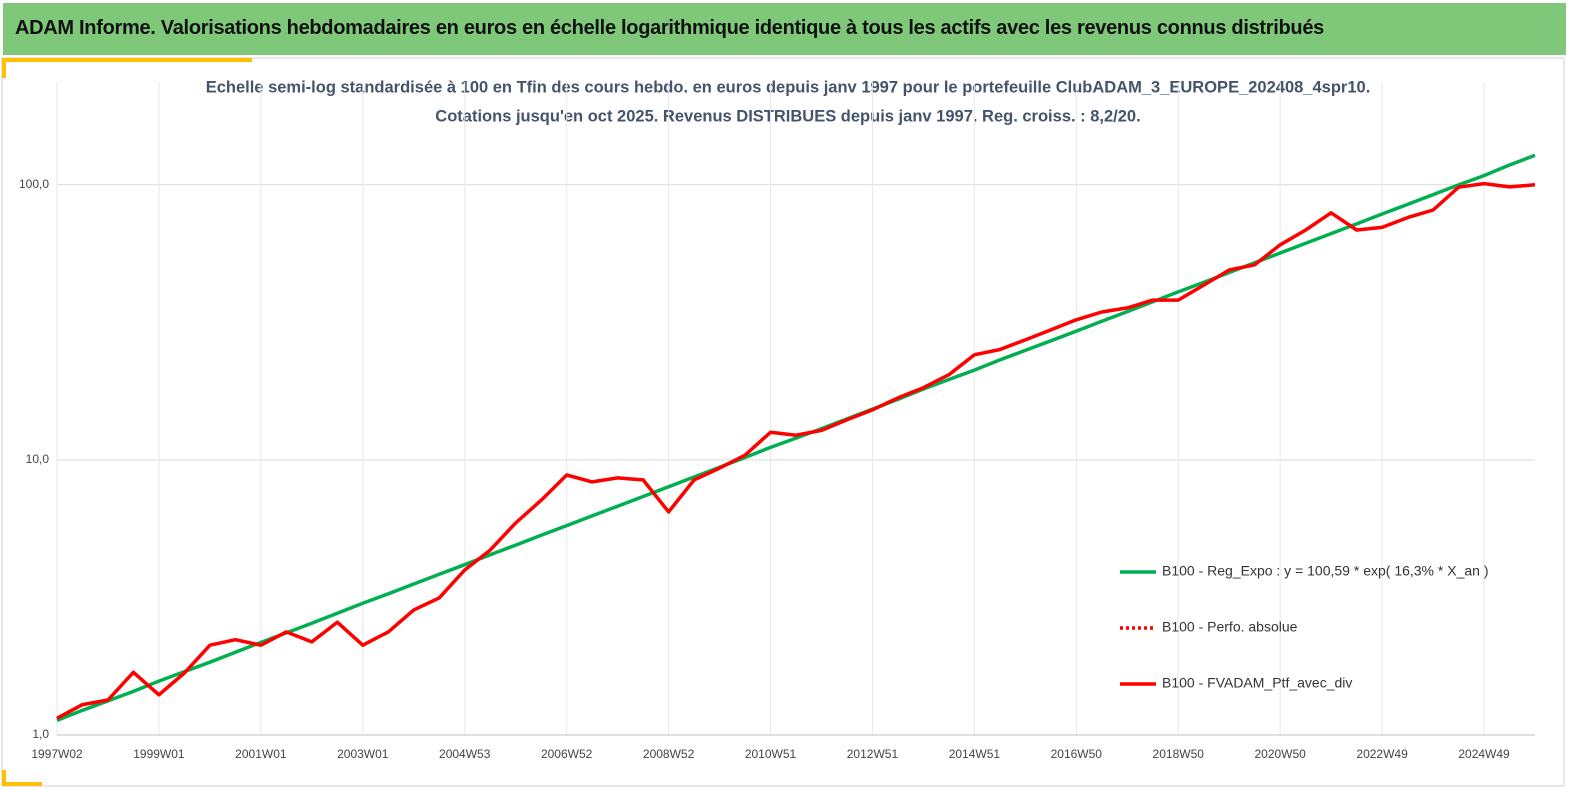 This screenshot has width=1569, height=789. I want to click on x-tick-label: 2004W53, so click(465, 754).